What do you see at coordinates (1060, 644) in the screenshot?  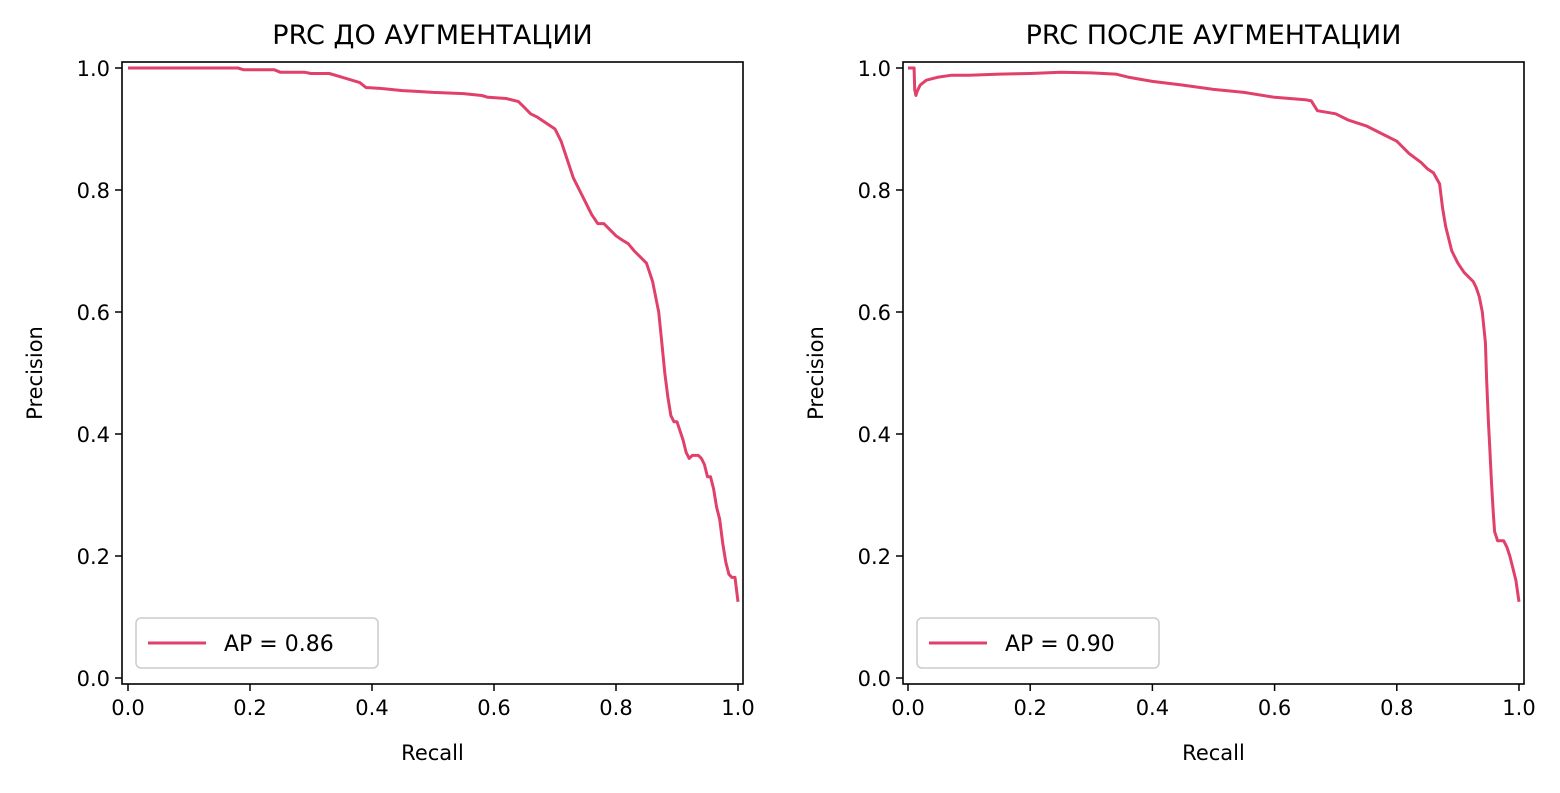 I see `legend-label: AP = 0.90` at bounding box center [1060, 644].